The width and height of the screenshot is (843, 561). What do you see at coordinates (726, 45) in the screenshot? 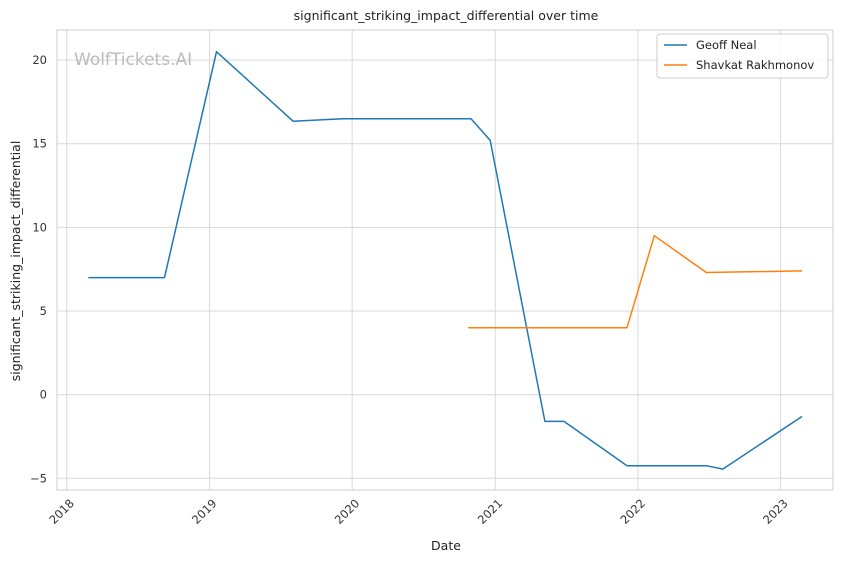
I see `legend-label: Geoff Neal` at bounding box center [726, 45].